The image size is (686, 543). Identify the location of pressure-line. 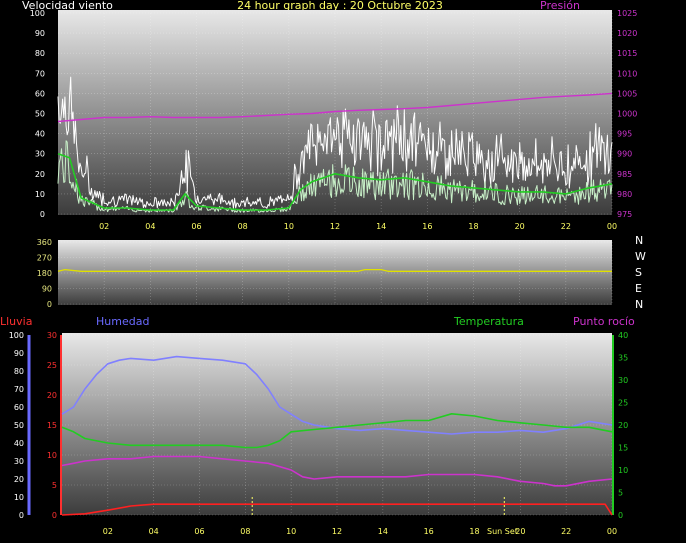
(335, 107).